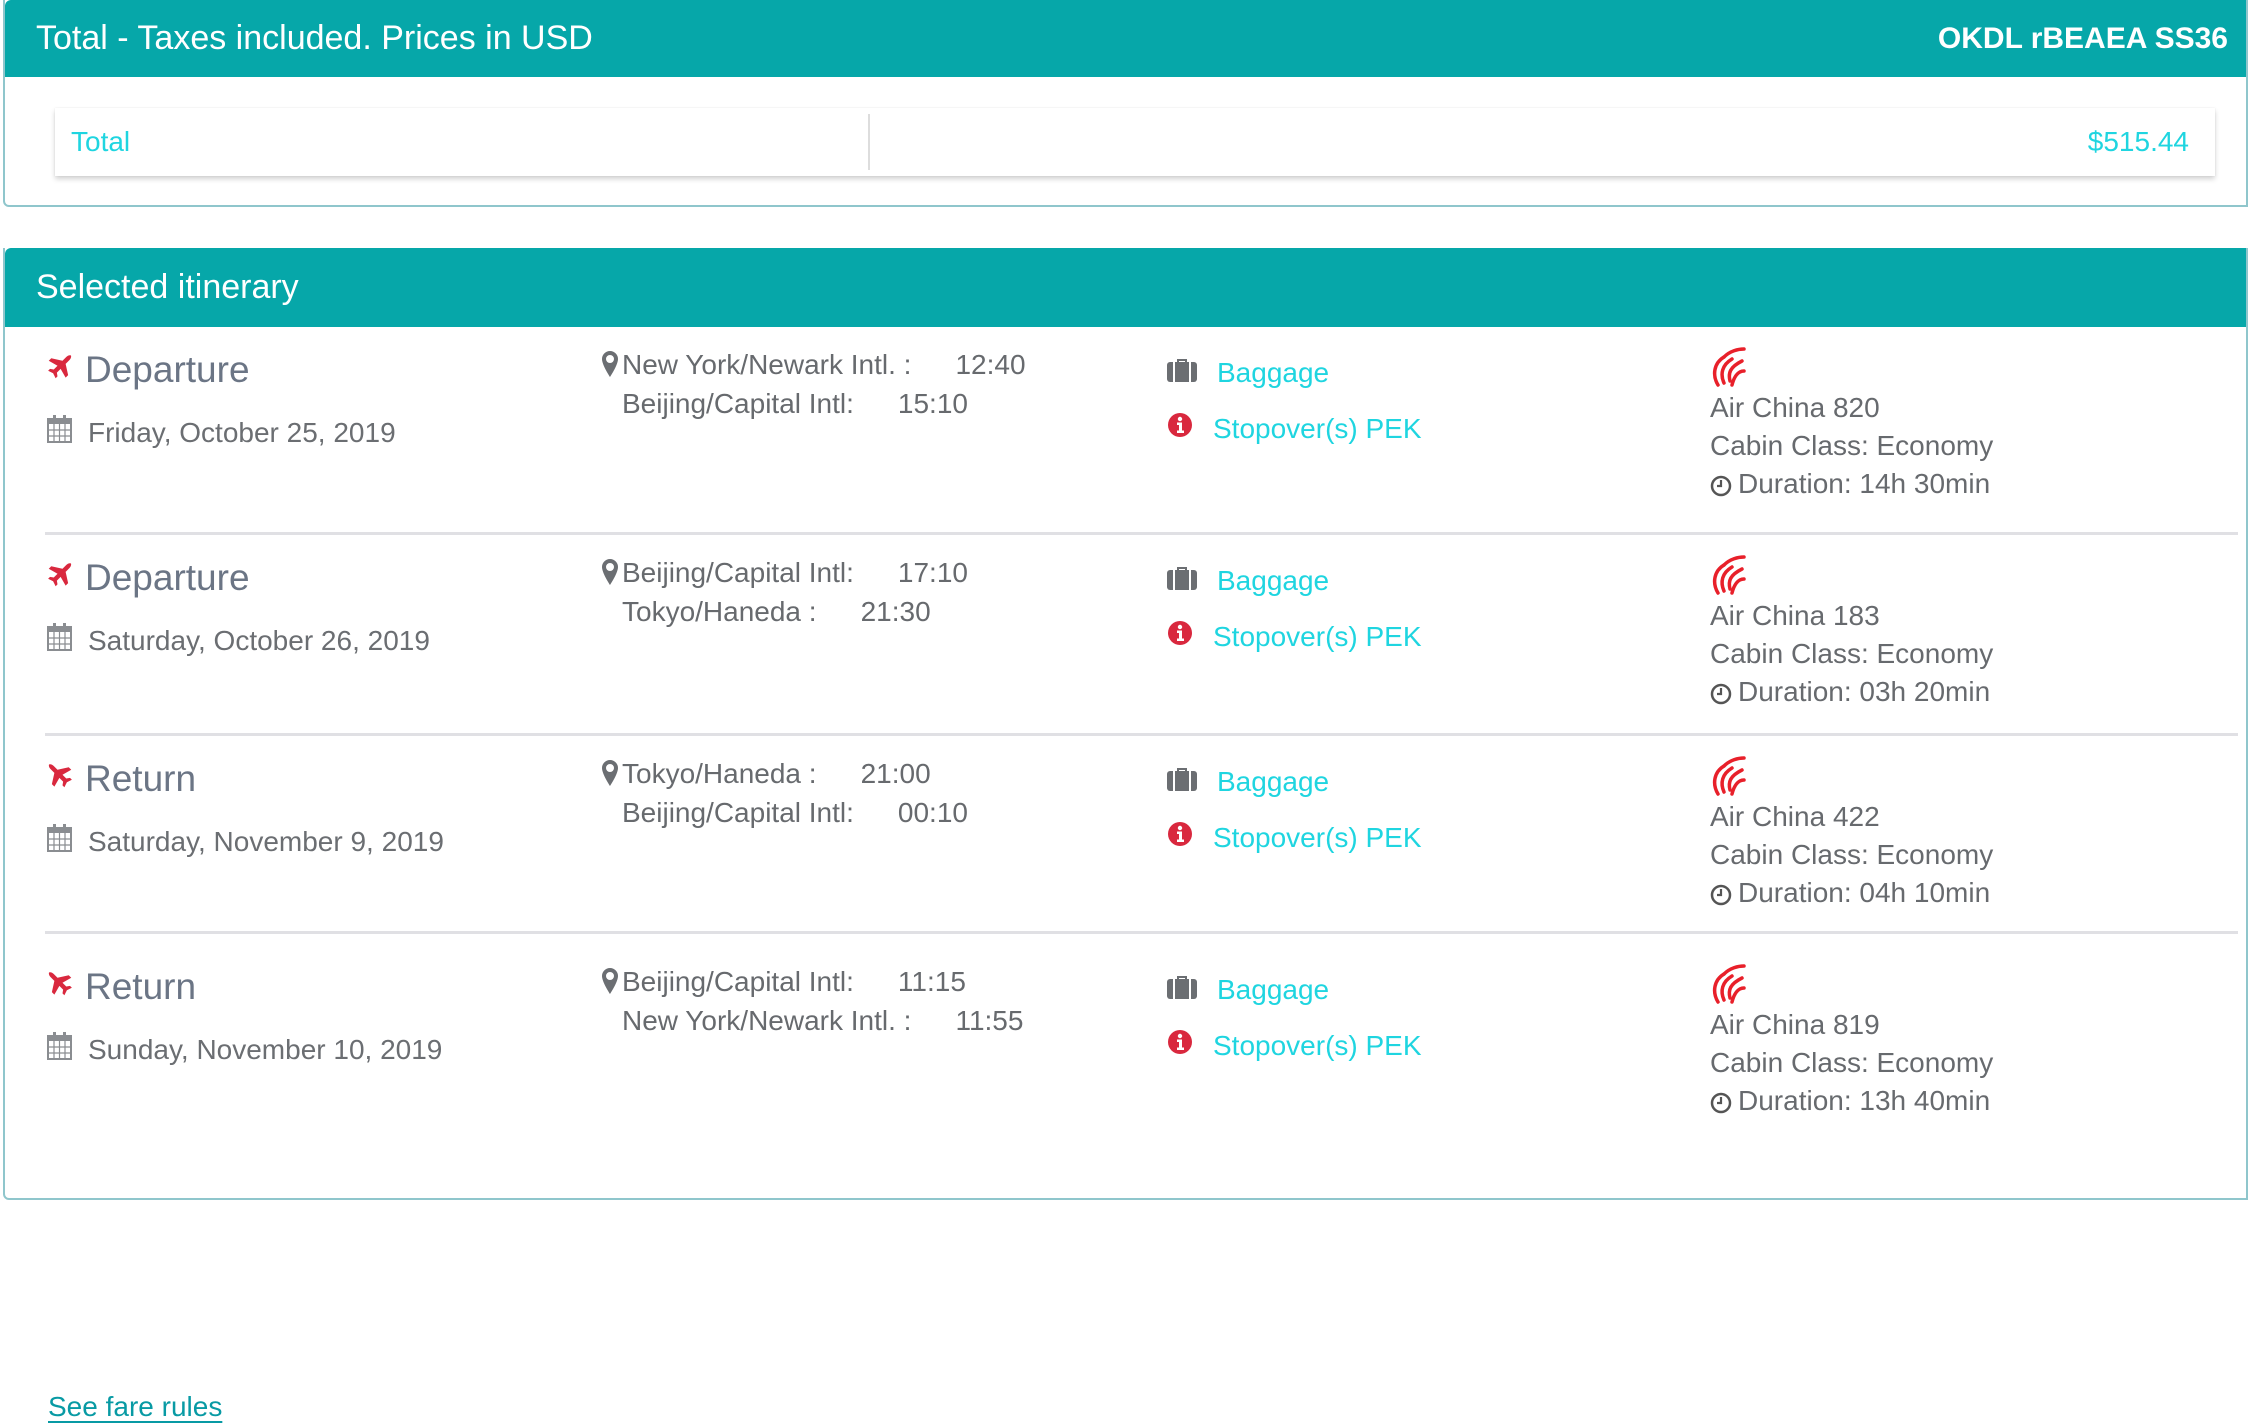 The image size is (2248, 1423). I want to click on origin: Beijing/Capital Intl: 17:10, so click(785, 573).